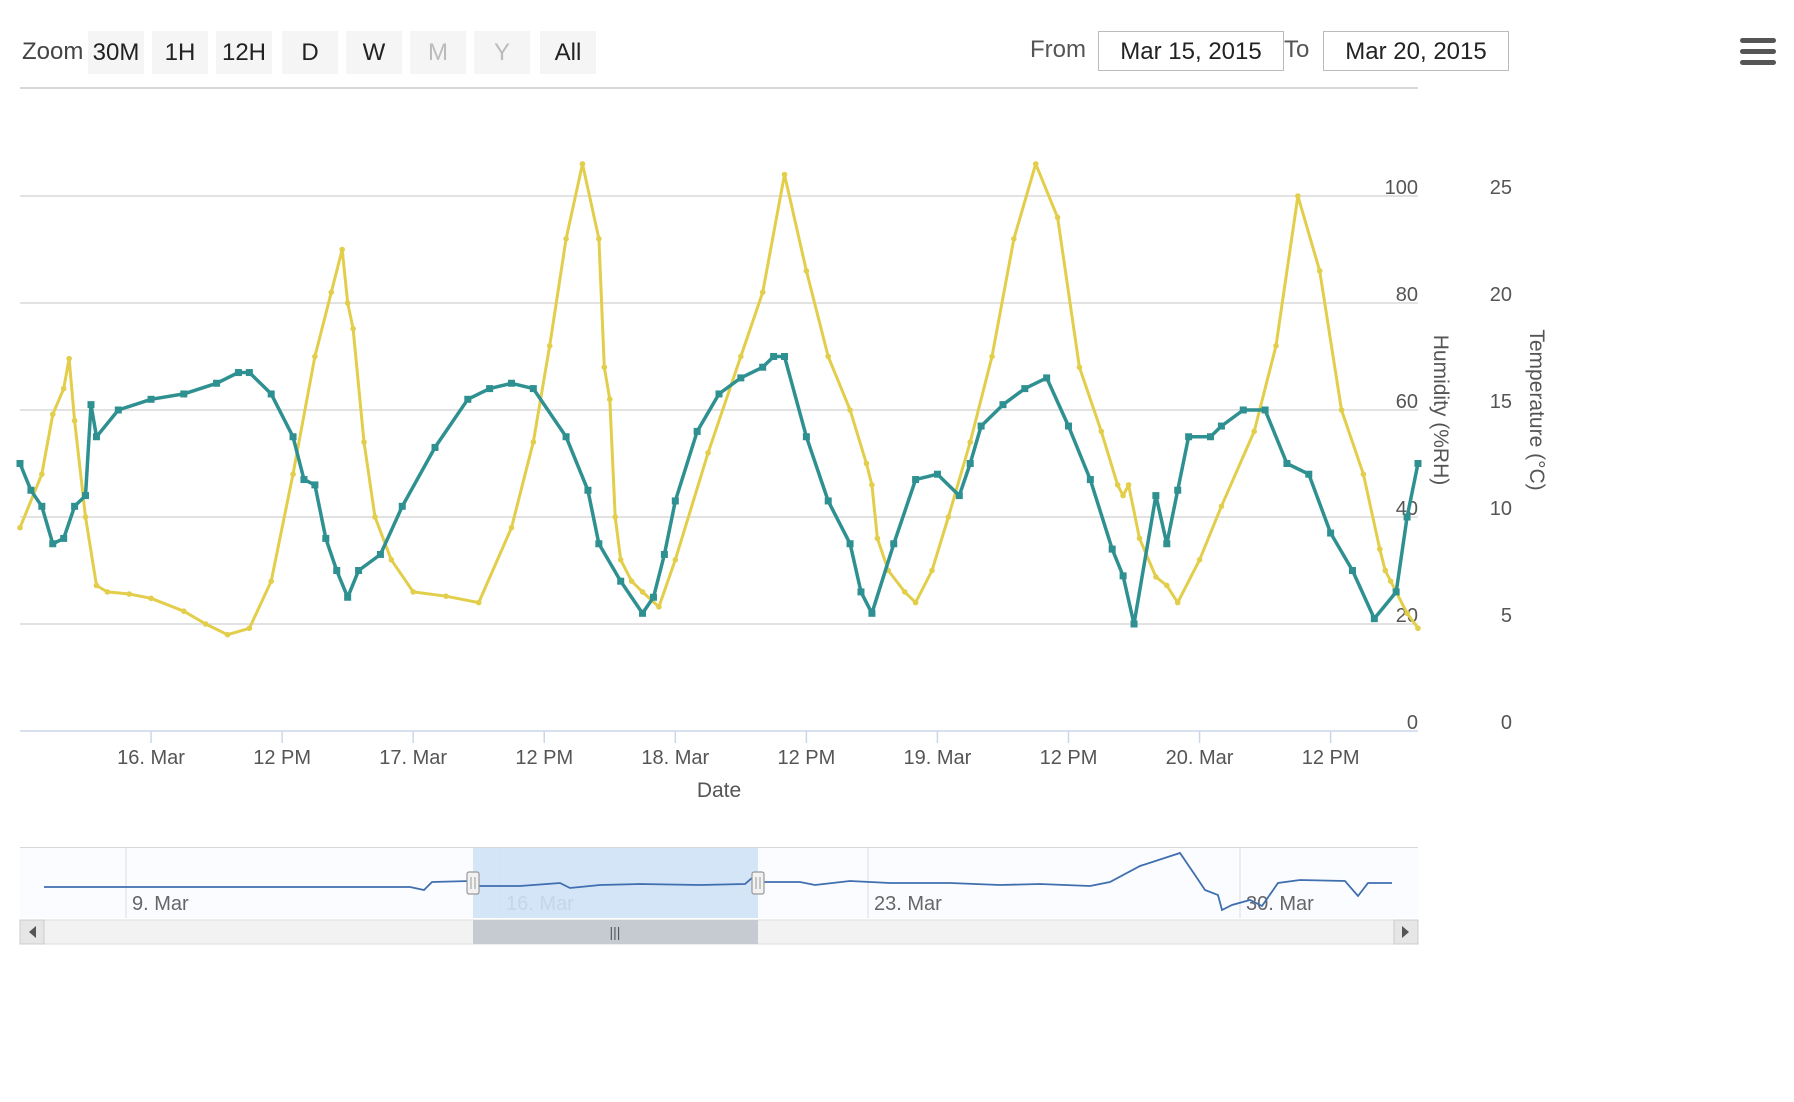 This screenshot has height=1102, width=1794. What do you see at coordinates (1297, 49) in the screenshot?
I see `to-label: To` at bounding box center [1297, 49].